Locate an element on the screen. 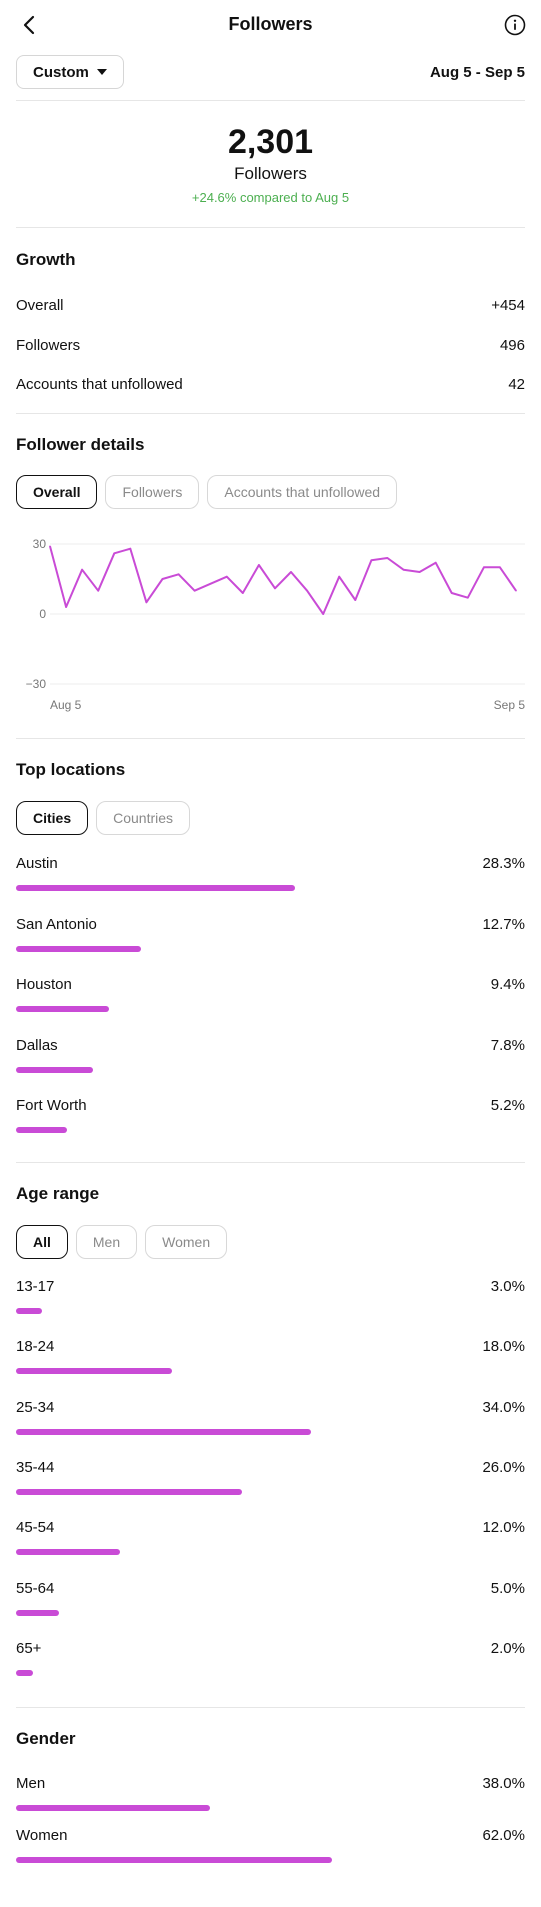 This screenshot has width=541, height=1907. item-label: 65+ is located at coordinates (29, 1648).